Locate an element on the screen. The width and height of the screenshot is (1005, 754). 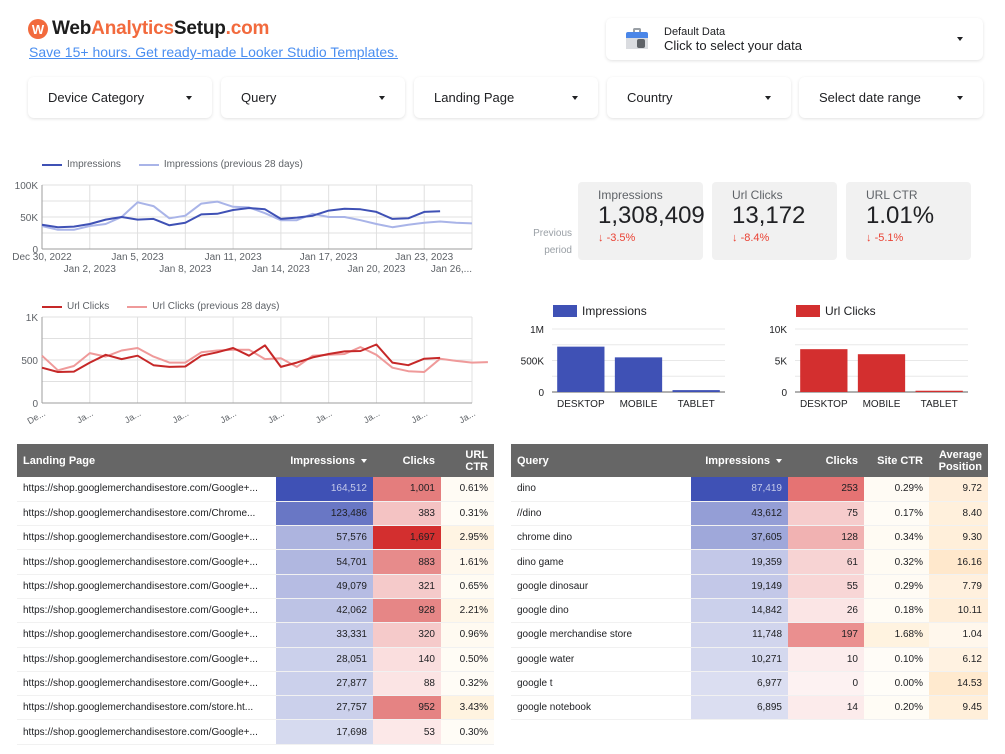
cell-site-ctr: 0.20% is located at coordinates (896, 708).